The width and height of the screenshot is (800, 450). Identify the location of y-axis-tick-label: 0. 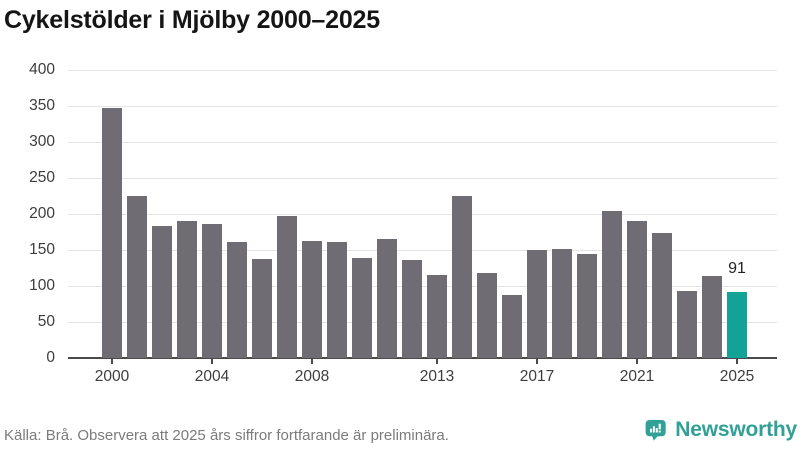
(50, 357).